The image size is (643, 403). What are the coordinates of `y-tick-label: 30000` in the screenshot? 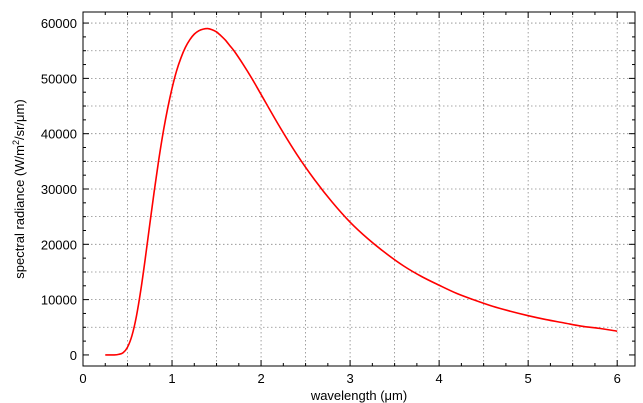 It's located at (59, 189).